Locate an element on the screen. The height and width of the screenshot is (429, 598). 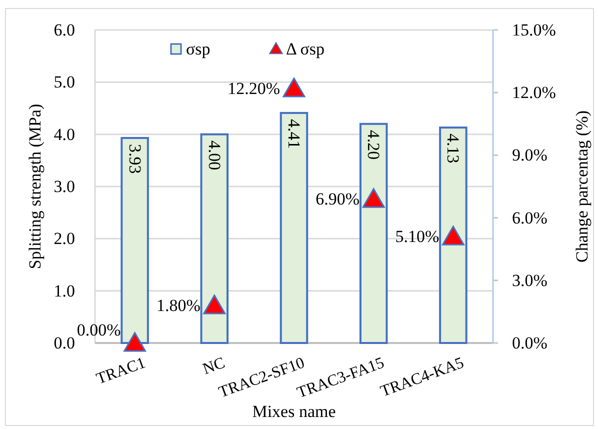
y-tick-label: 0.0 is located at coordinates (64, 343).